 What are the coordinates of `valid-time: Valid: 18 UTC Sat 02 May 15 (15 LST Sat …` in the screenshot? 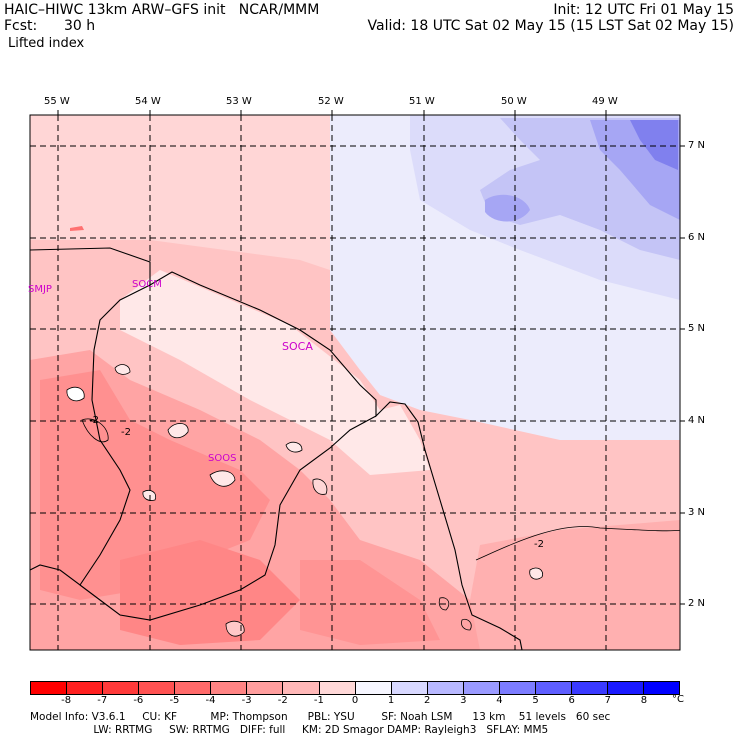 It's located at (550, 26).